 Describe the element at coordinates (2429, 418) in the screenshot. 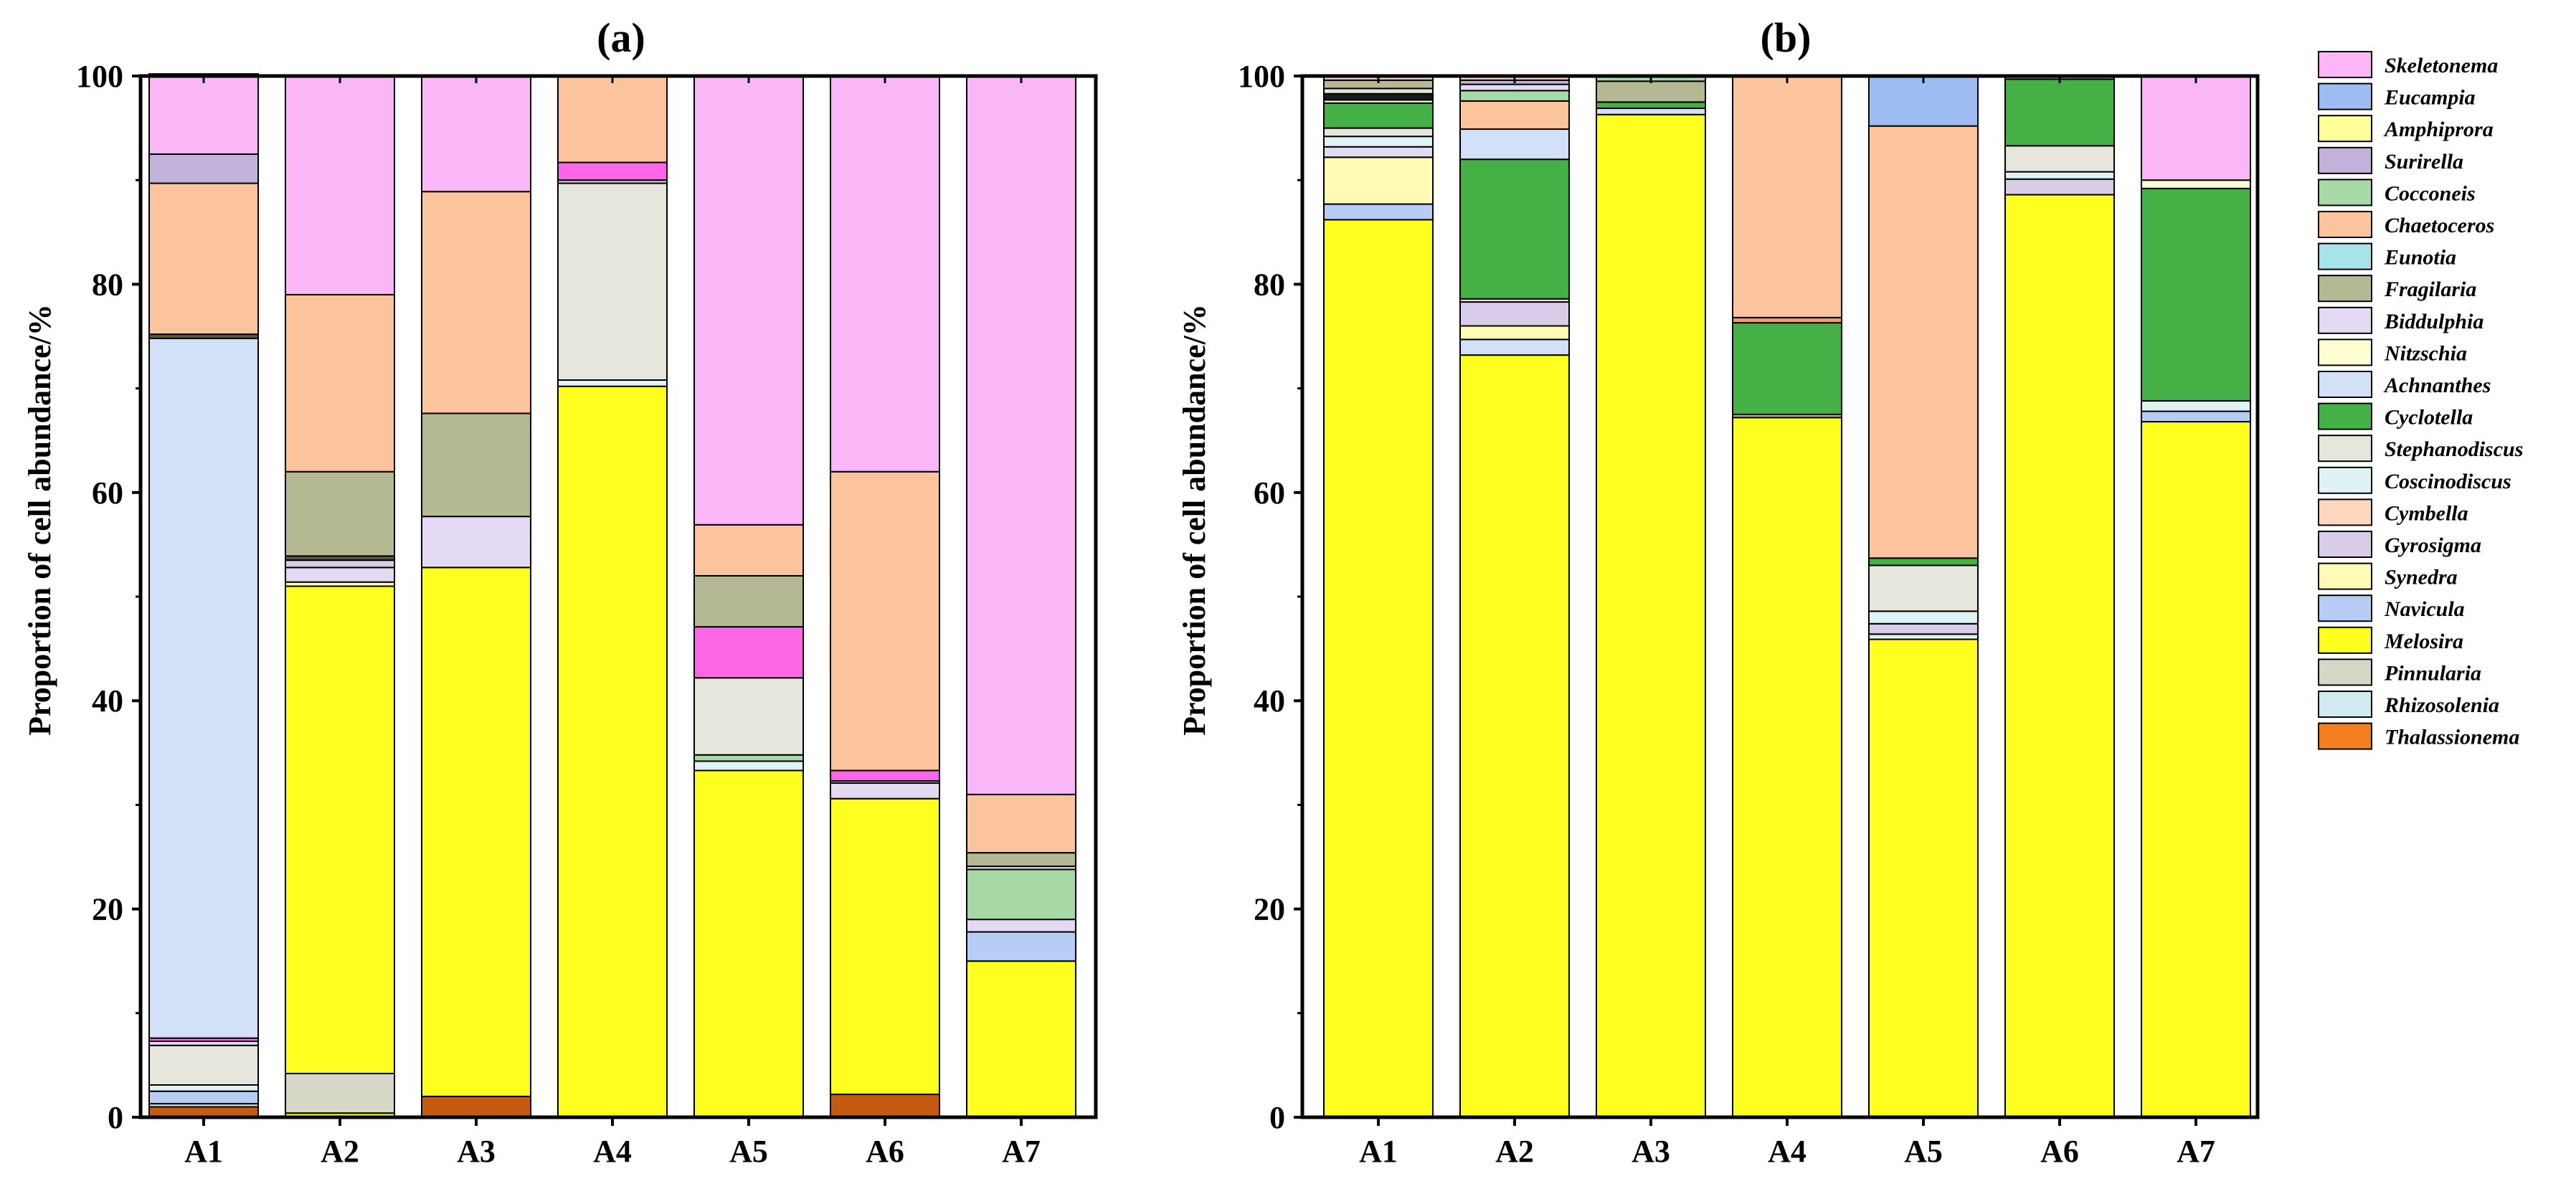

I see `legend-label-cyclotella: Cyclotella` at that location.